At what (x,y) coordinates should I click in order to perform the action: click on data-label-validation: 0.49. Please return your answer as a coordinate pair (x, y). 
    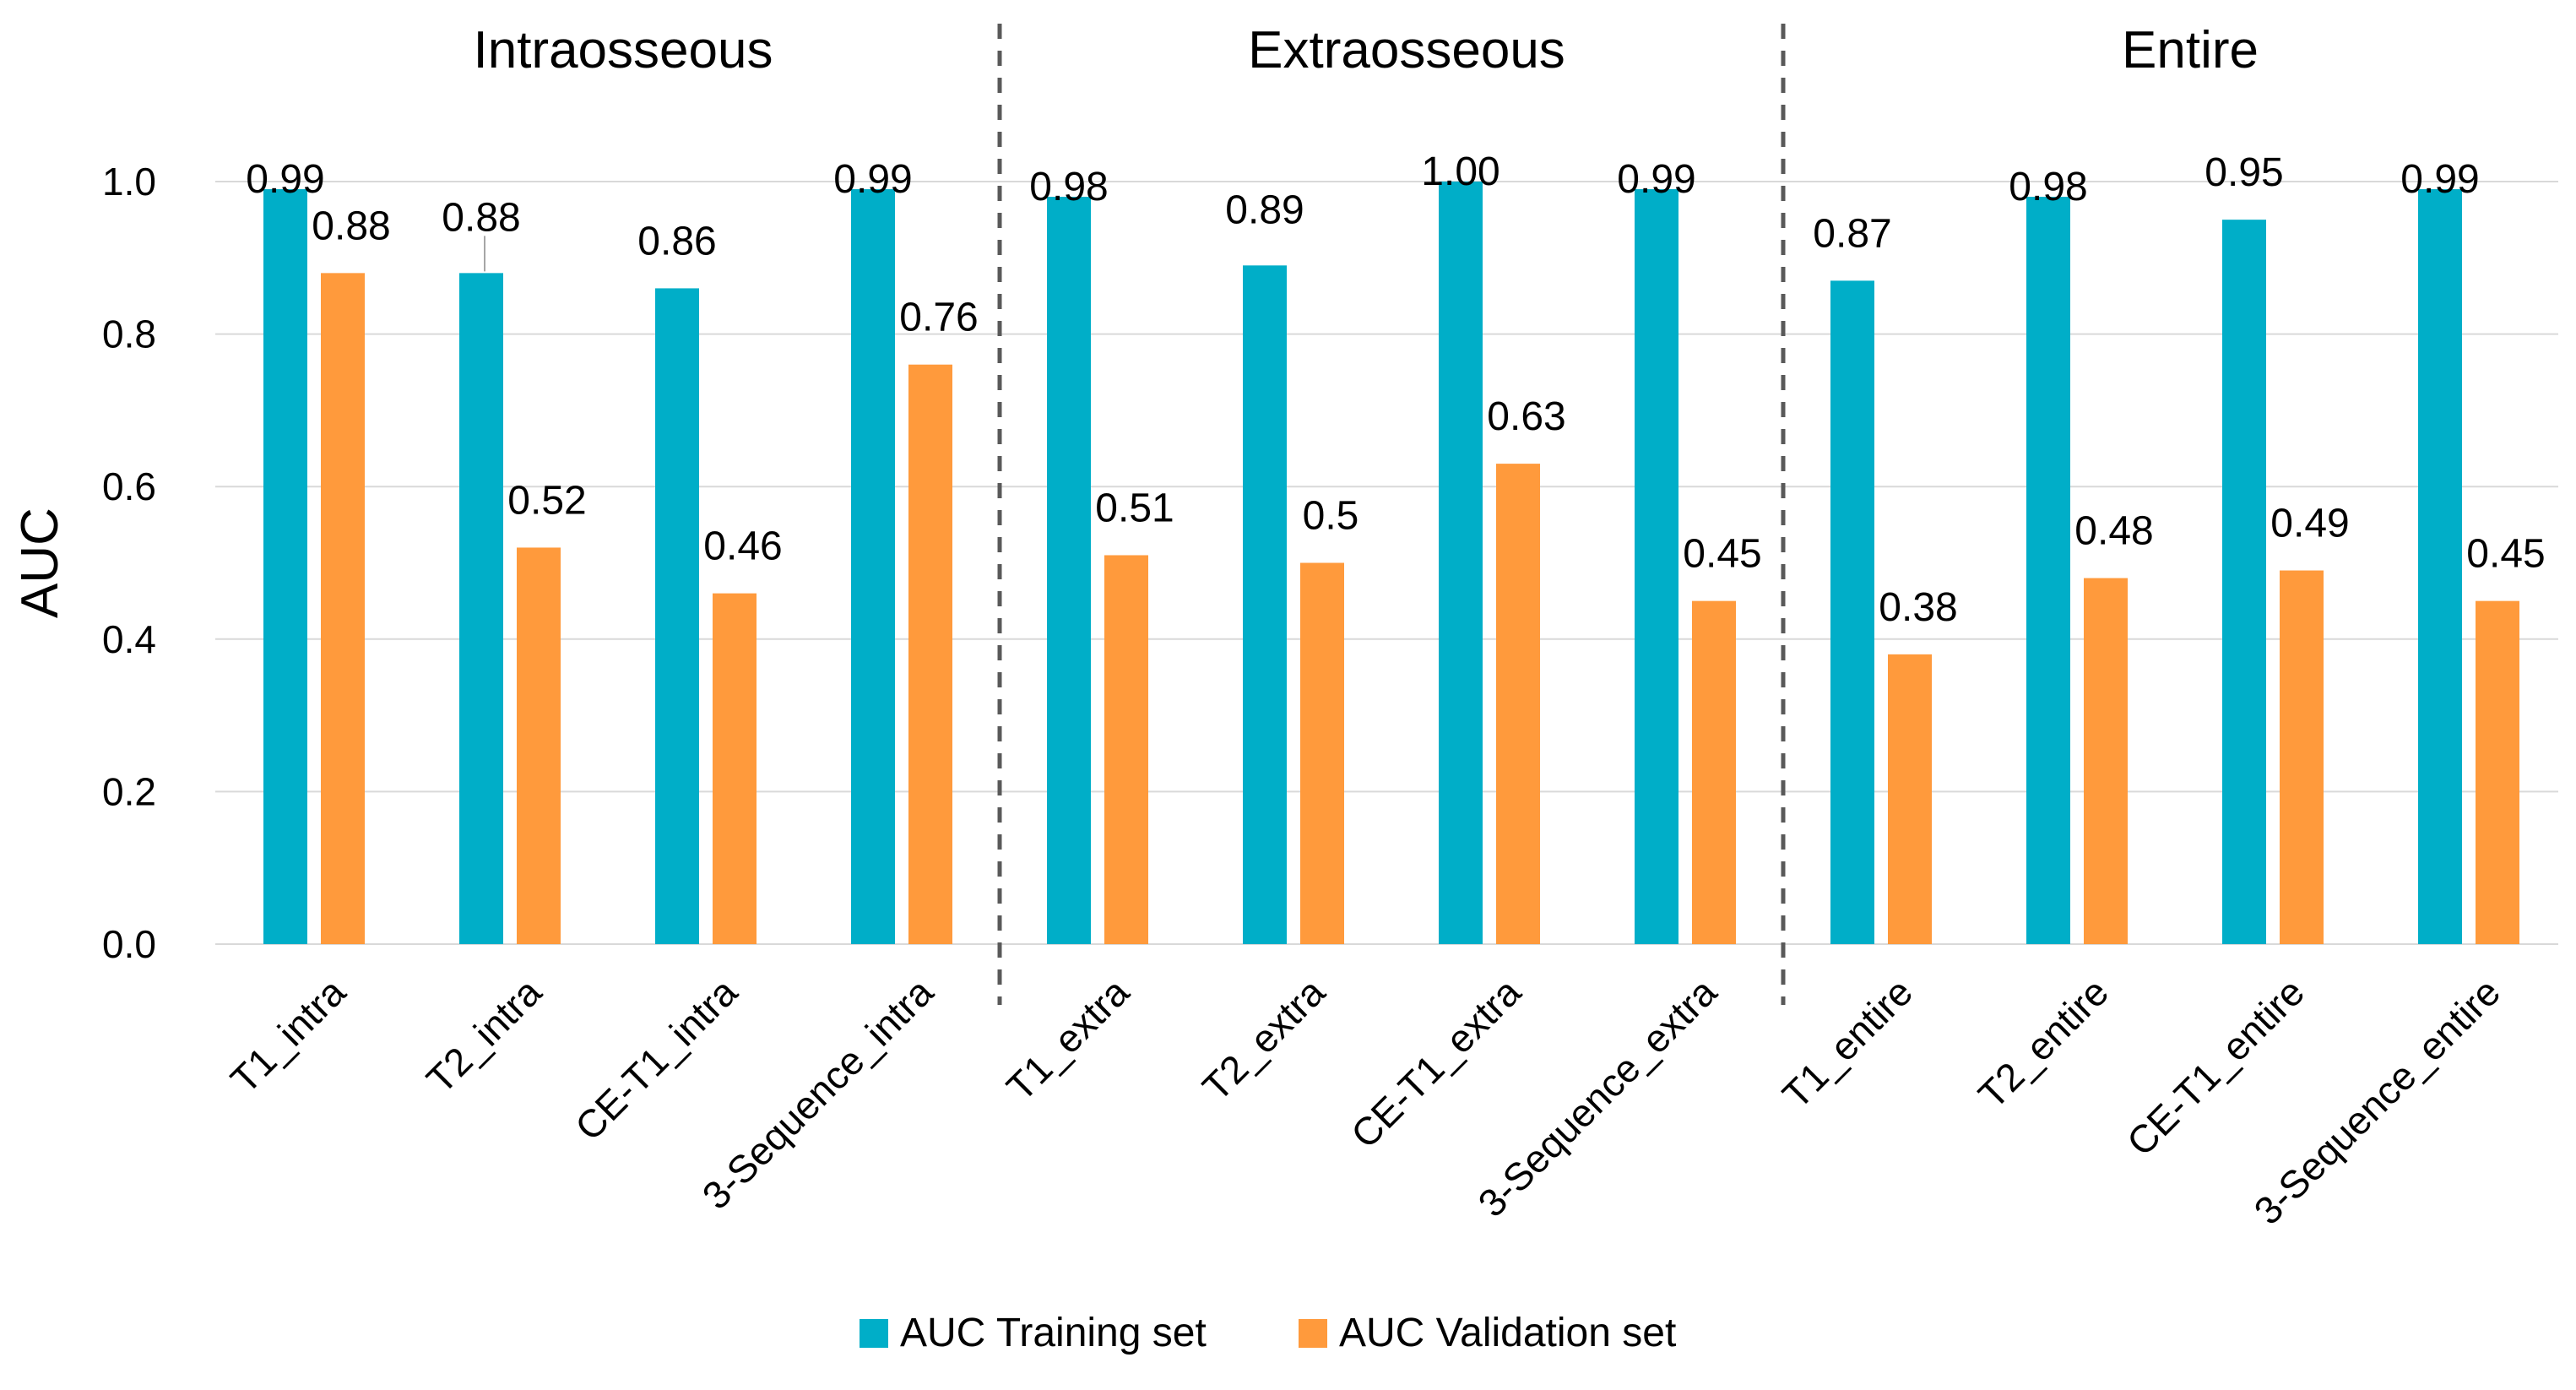
    Looking at the image, I should click on (2309, 524).